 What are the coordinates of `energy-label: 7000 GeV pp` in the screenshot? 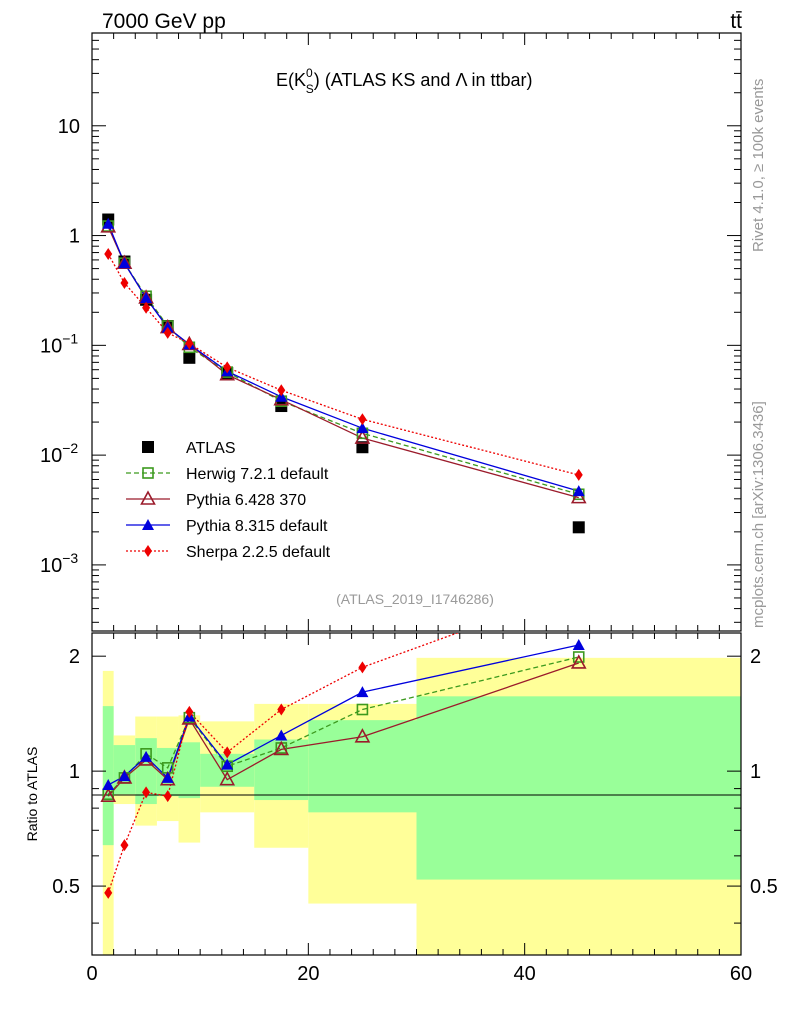 It's located at (164, 21).